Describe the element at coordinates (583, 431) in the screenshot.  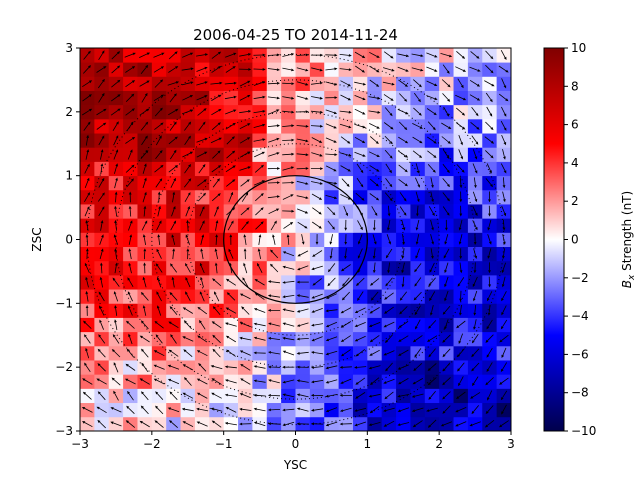
I see `colorbar-tick-label: −10` at that location.